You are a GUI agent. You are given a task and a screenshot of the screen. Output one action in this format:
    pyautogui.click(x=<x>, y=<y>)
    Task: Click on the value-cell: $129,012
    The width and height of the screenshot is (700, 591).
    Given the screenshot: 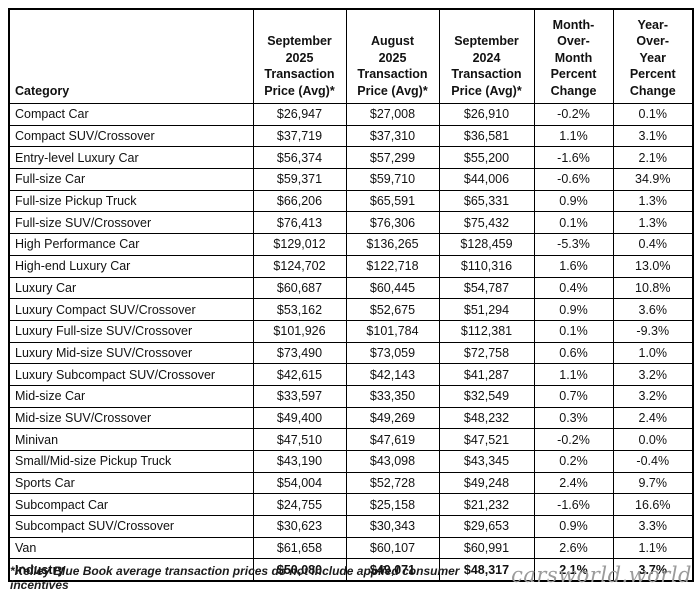 What is the action you would take?
    pyautogui.click(x=299, y=244)
    